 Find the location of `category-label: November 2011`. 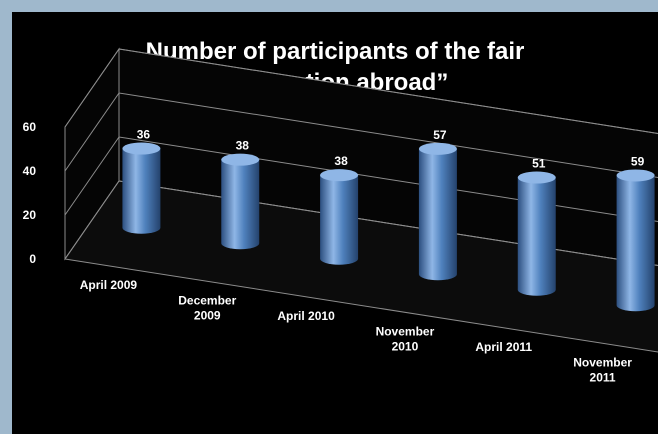

category-label: November 2011 is located at coordinates (602, 369).